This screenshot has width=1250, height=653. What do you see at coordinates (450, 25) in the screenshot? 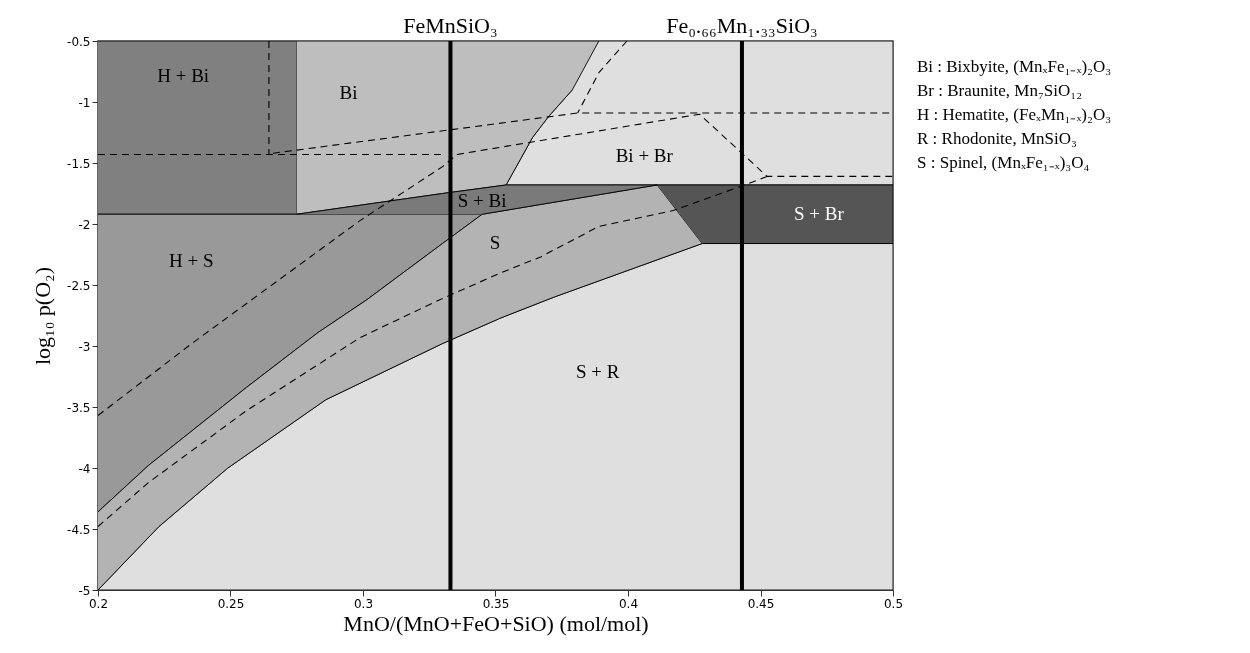
I see `ref-line-label: FeMnSiO₃` at bounding box center [450, 25].